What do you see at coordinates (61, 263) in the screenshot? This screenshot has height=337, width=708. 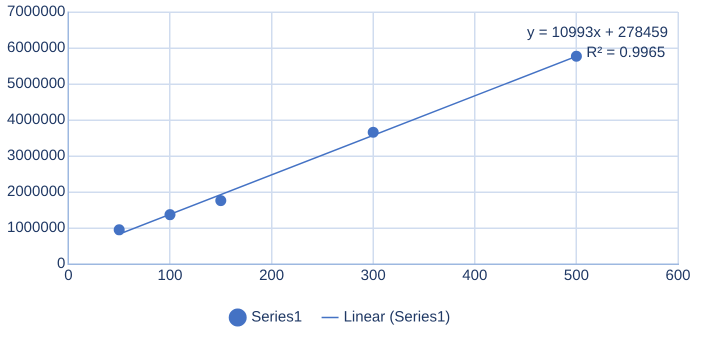 I see `y-tick-label: 0` at bounding box center [61, 263].